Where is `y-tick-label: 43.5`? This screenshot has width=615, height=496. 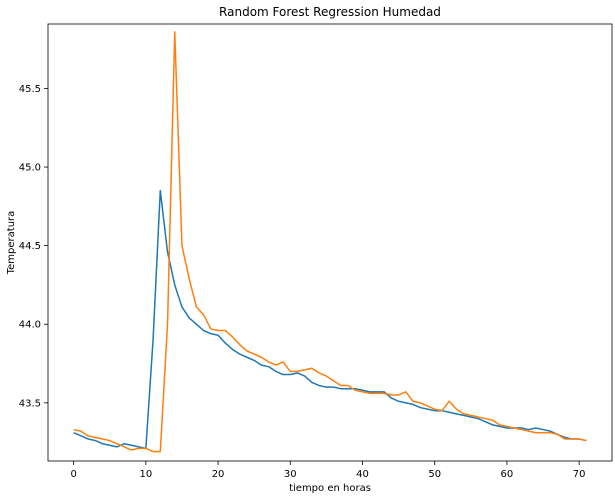
y-tick-label: 43.5 is located at coordinates (30, 403).